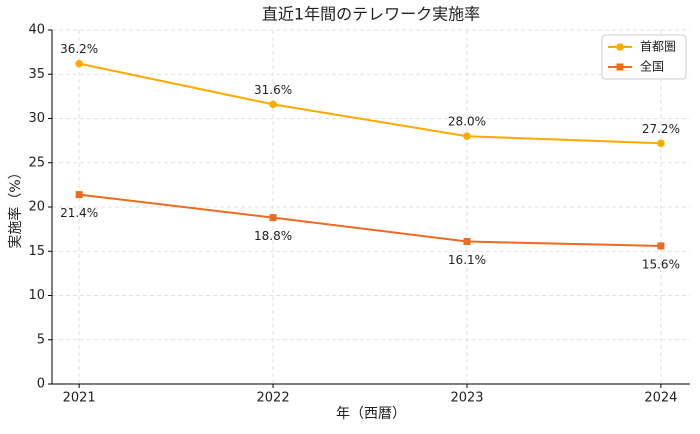 The image size is (700, 434). What do you see at coordinates (371, 414) in the screenshot?
I see `x-axis-label: 年（西暦）` at bounding box center [371, 414].